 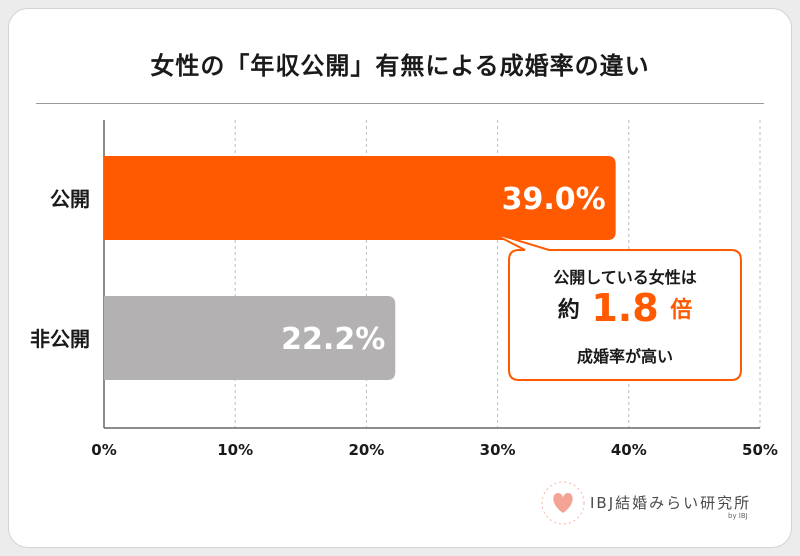 What do you see at coordinates (625, 277) in the screenshot?
I see `annotation-line1: 公開している女性は` at bounding box center [625, 277].